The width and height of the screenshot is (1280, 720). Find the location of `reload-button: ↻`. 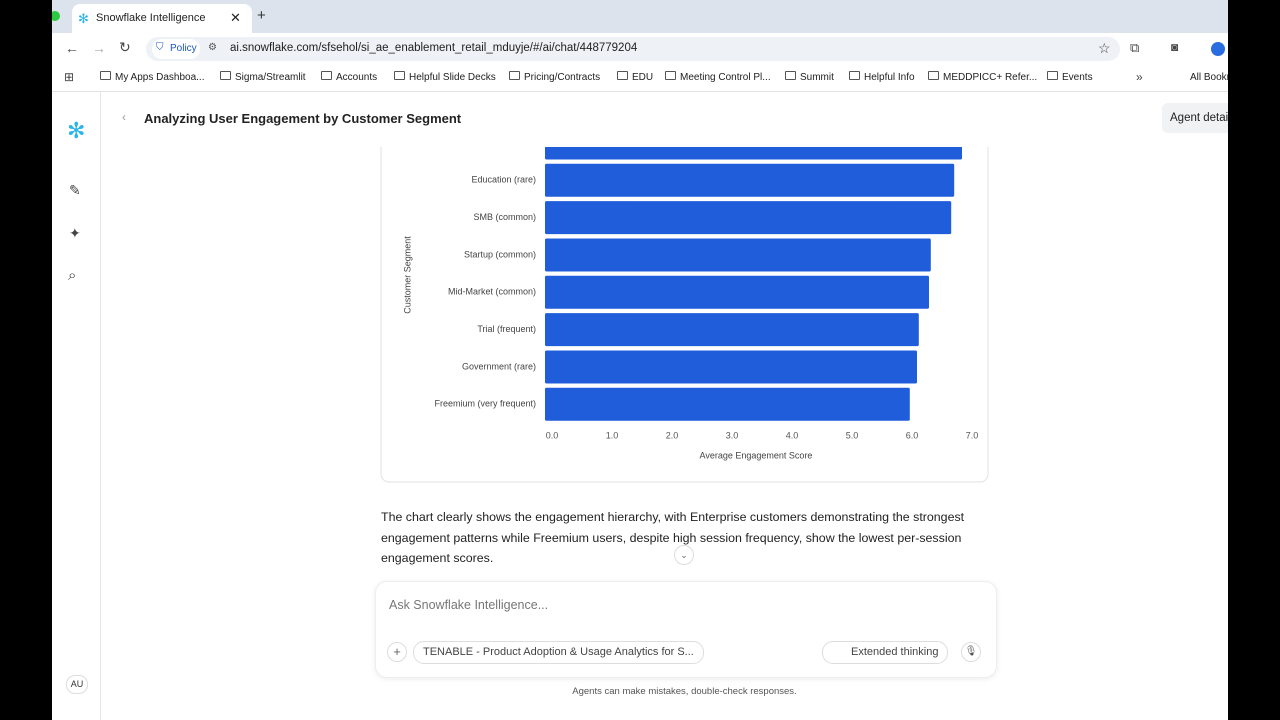

reload-button: ↻ is located at coordinates (125, 47).